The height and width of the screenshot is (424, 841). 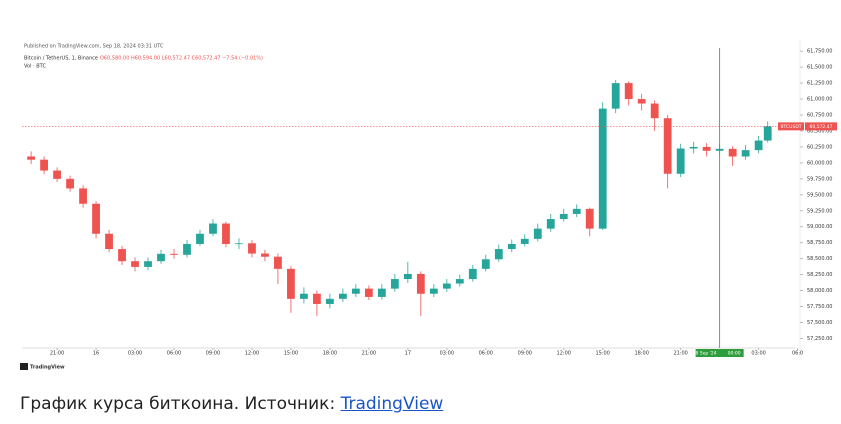 What do you see at coordinates (24, 366) in the screenshot?
I see `logo-icon` at bounding box center [24, 366].